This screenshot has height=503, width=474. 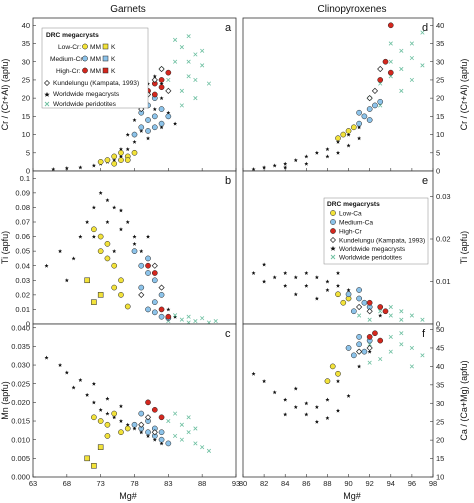 I want to click on y-tick-label: 0.09, so click(x=22, y=192).